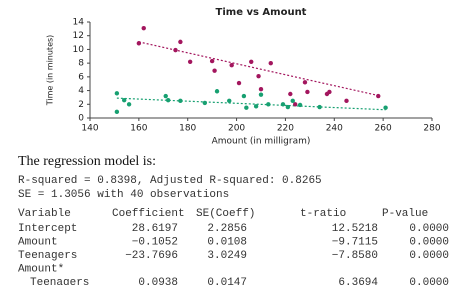 The height and width of the screenshot is (285, 470). Describe the element at coordinates (47, 229) in the screenshot. I see `row-label: Intercept` at that location.